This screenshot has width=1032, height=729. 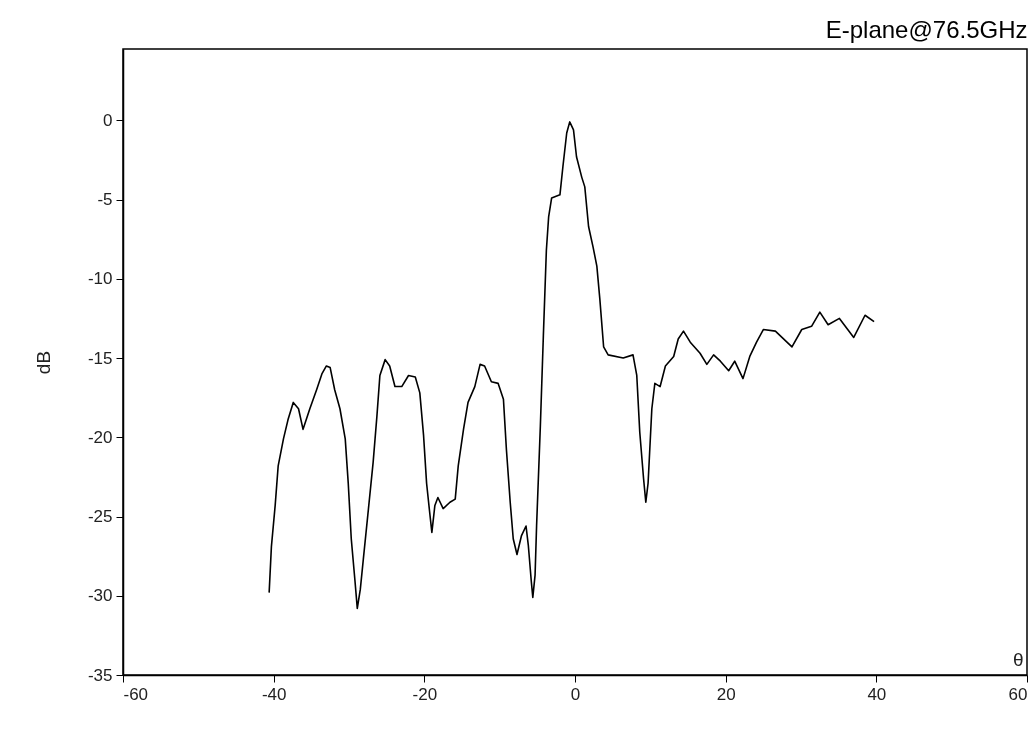 I want to click on y-tick-label: -25, so click(x=100, y=517).